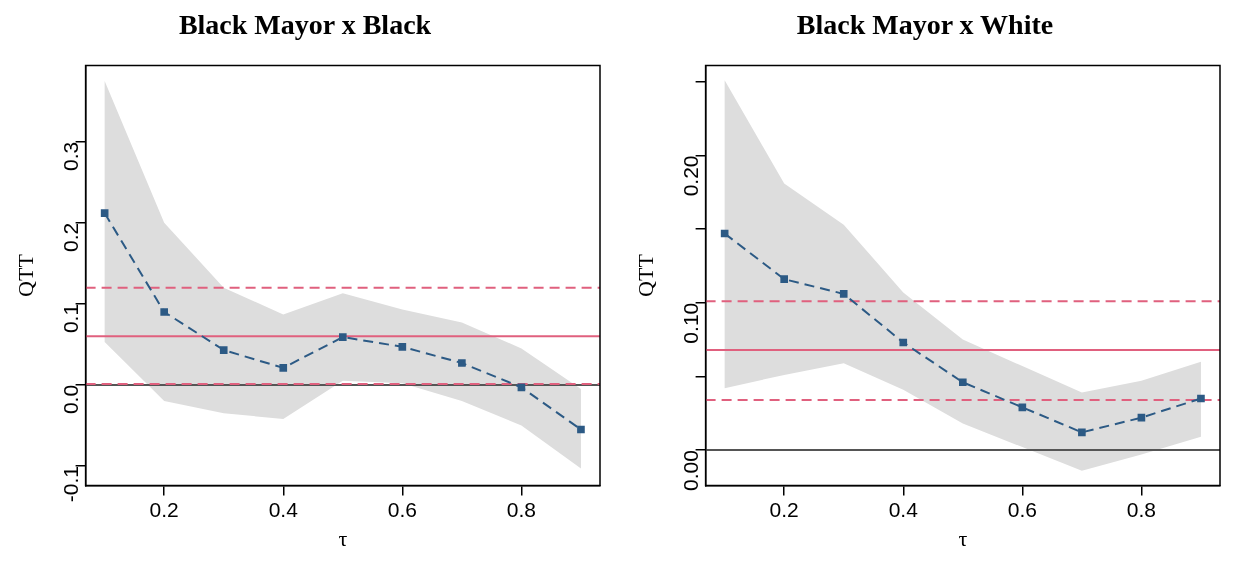 The height and width of the screenshot is (567, 1241). What do you see at coordinates (71, 484) in the screenshot?
I see `y-tick-label: -0.1` at bounding box center [71, 484].